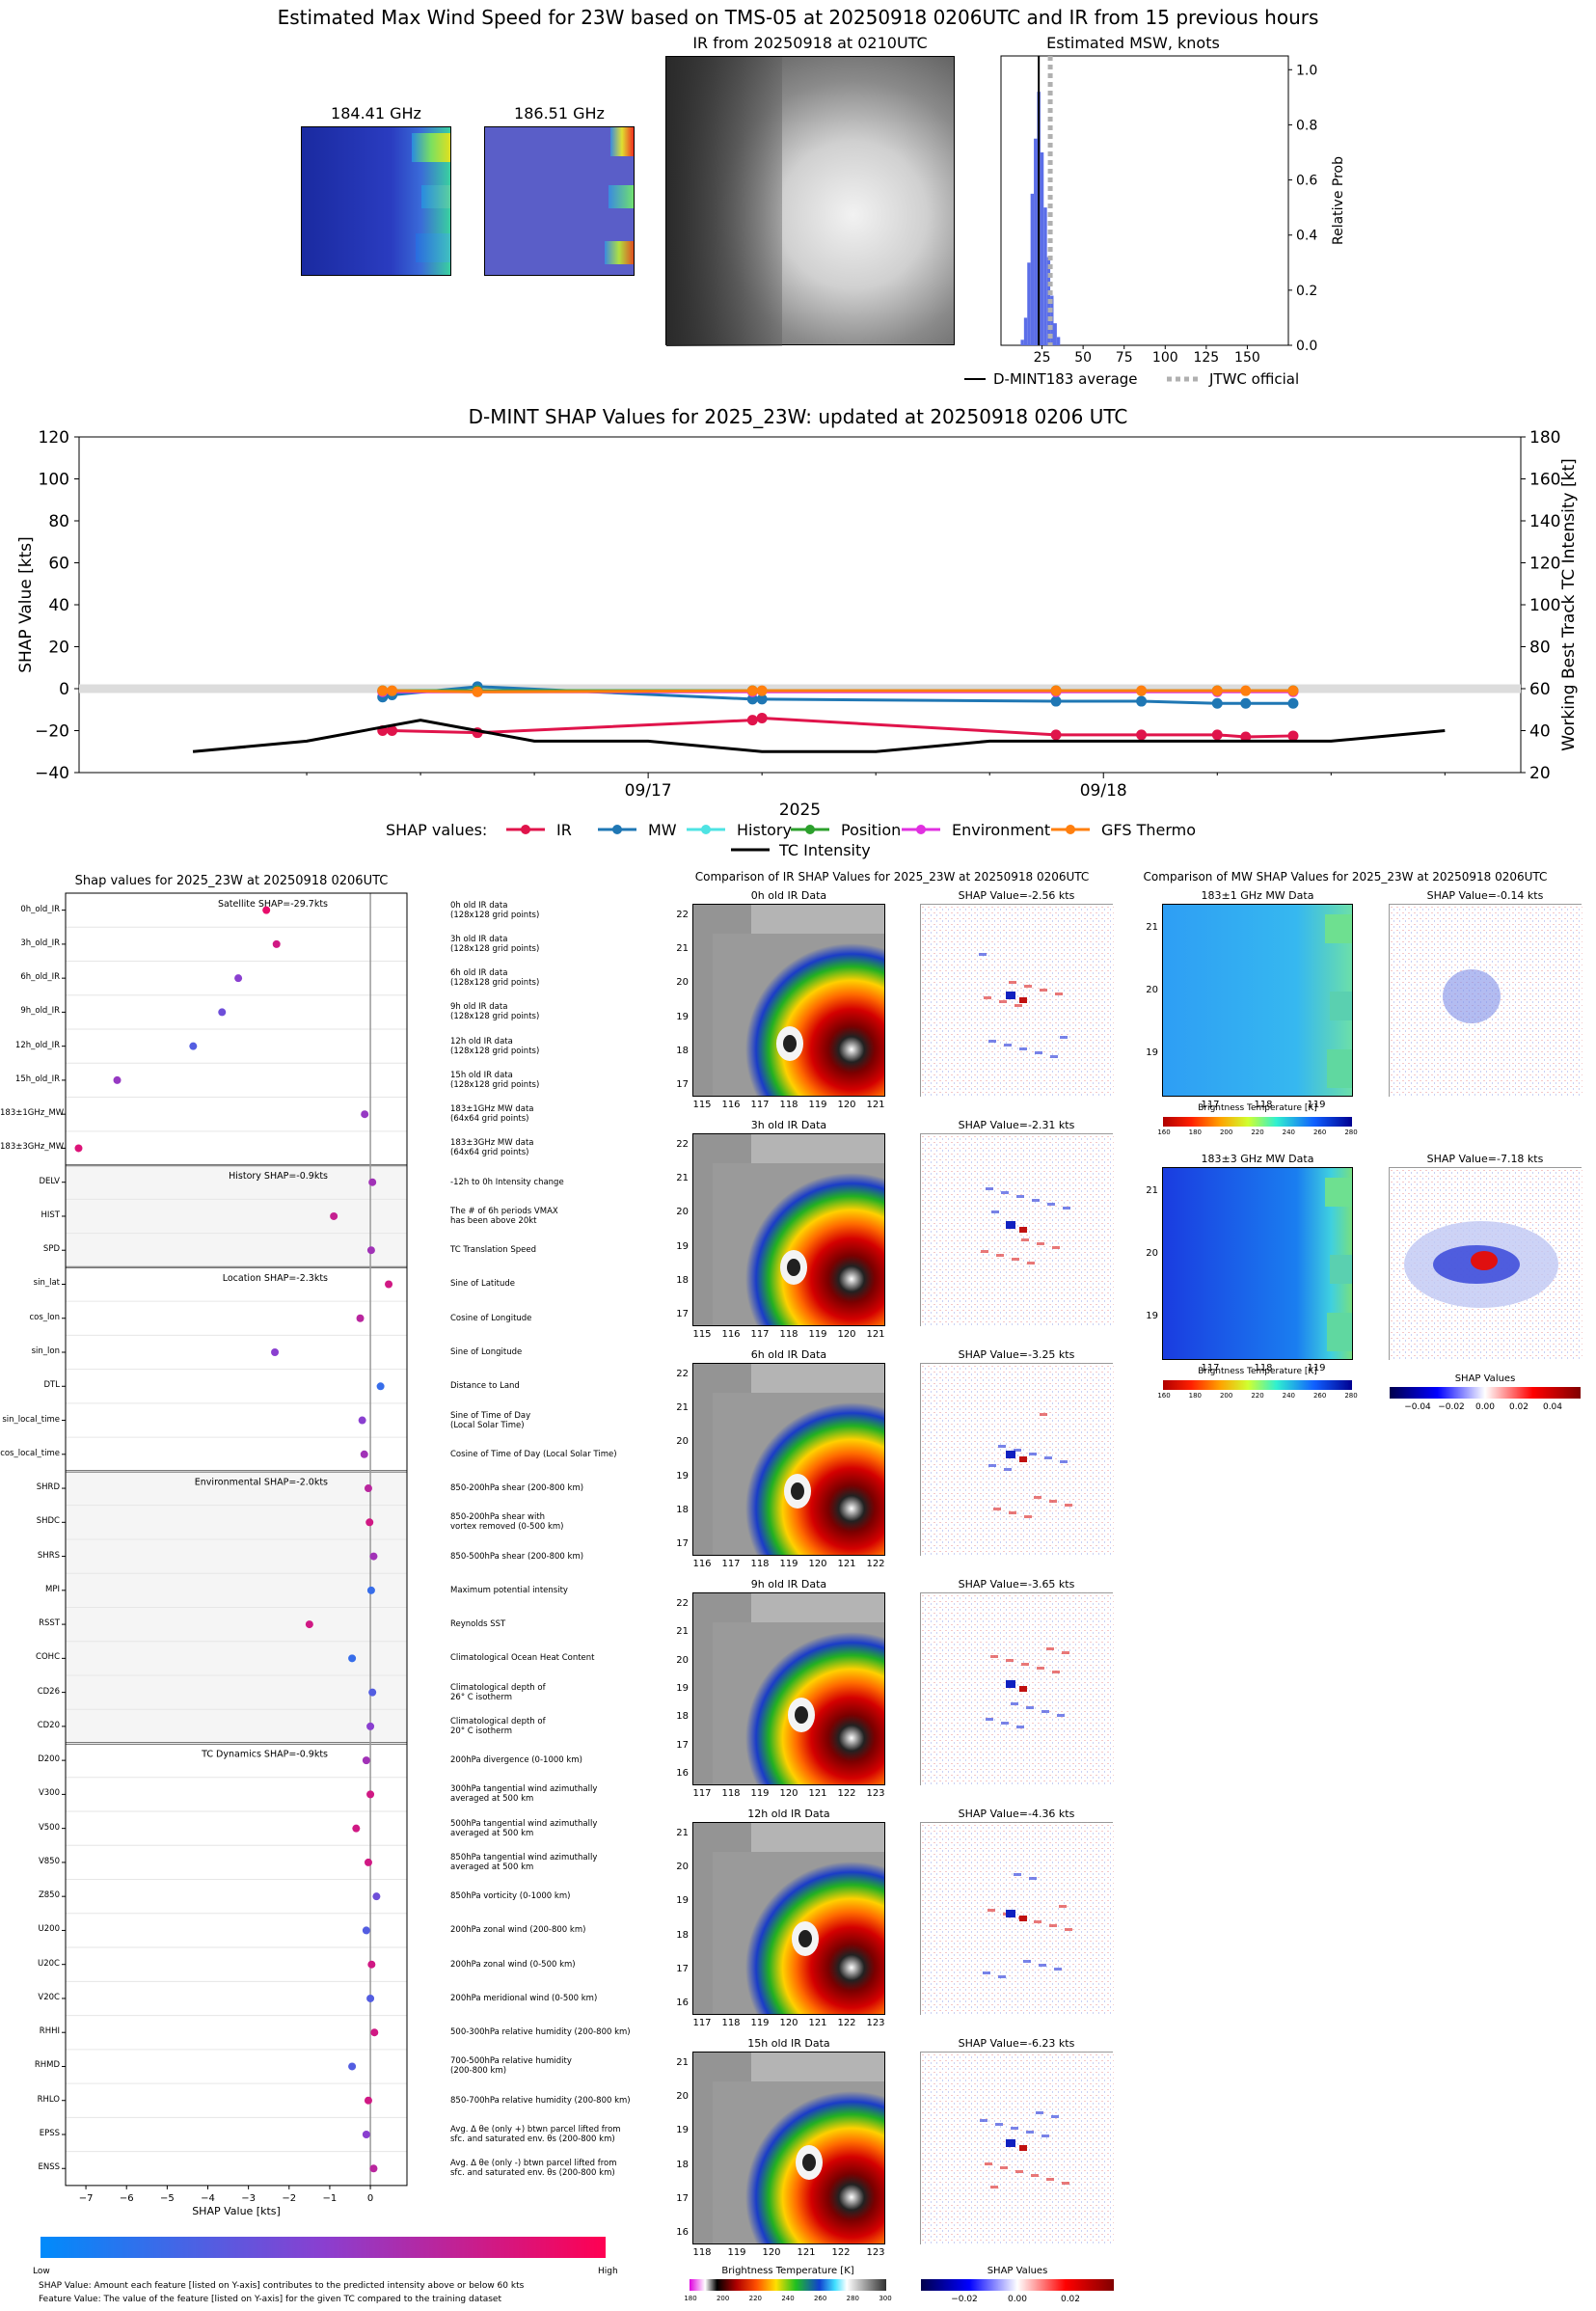 This screenshot has height=2311, width=1596. I want to click on feature-description: 200hPa meridional wind (0-500 km), so click(524, 1998).